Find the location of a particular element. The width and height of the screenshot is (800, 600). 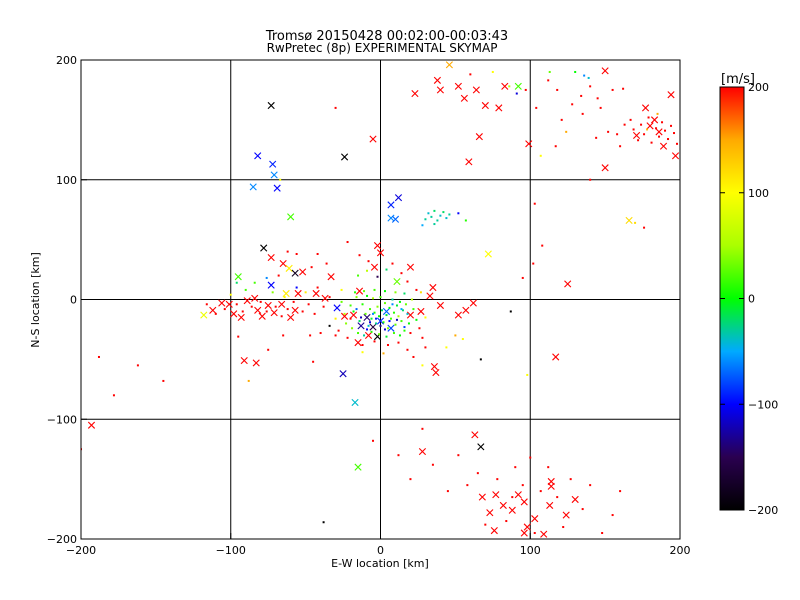

x-tick-label: −100 is located at coordinates (231, 550).